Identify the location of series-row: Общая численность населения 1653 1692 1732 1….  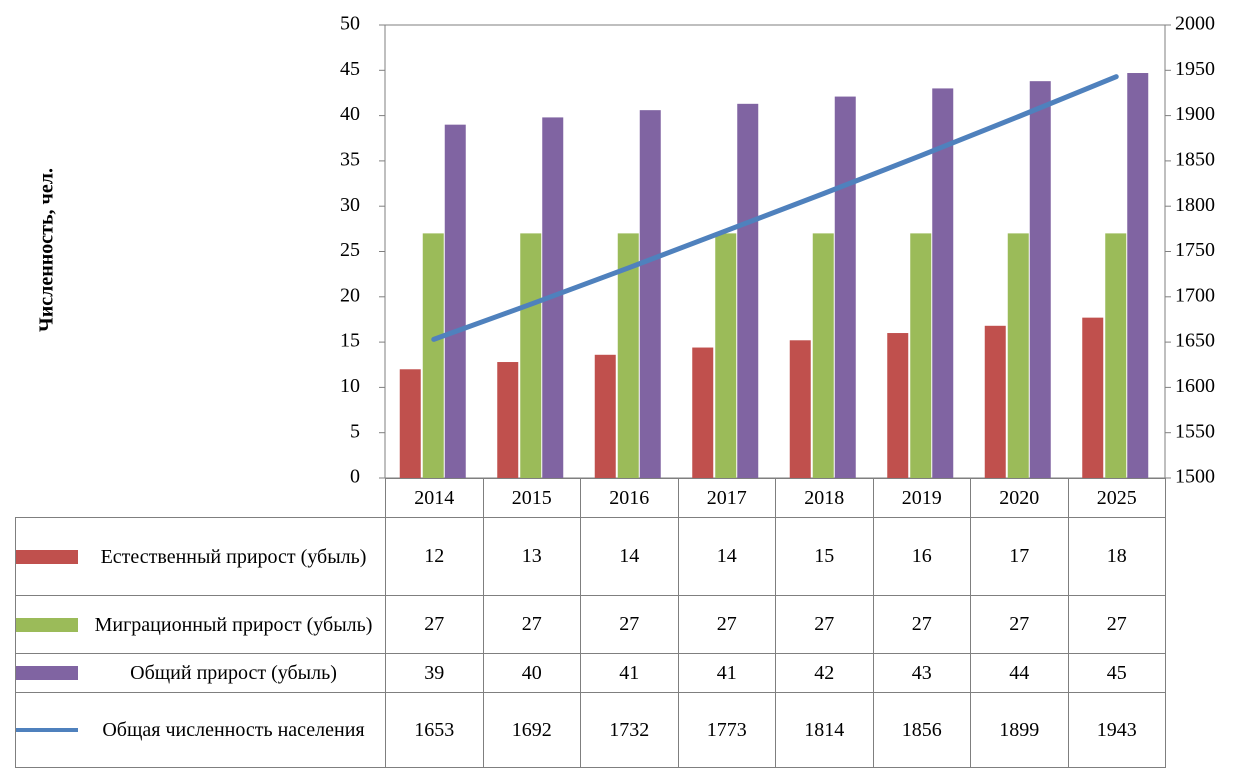
(590, 730).